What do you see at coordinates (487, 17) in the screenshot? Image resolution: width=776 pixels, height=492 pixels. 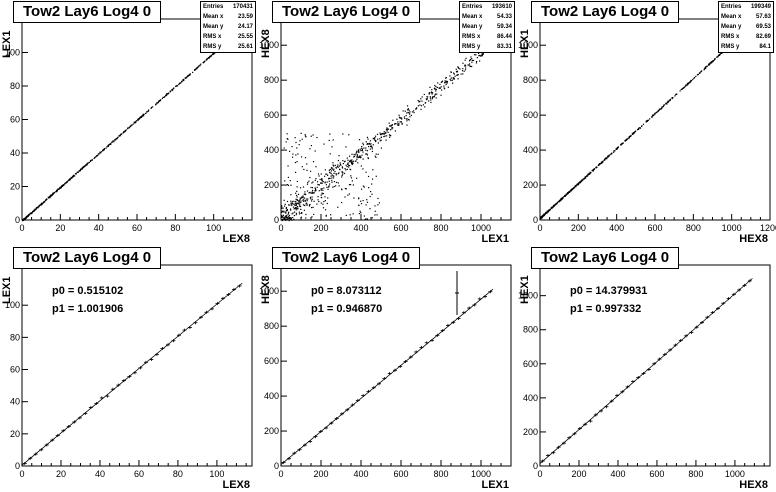 I see `stats-row: Mean x 54.33` at bounding box center [487, 17].